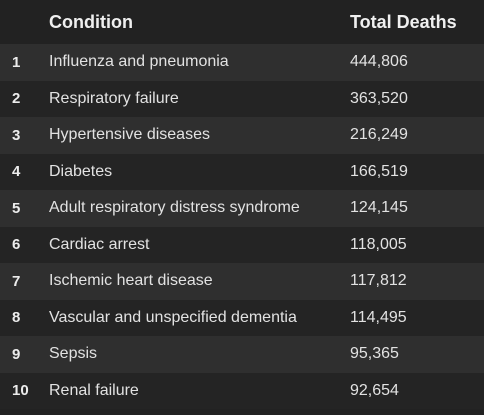 Image resolution: width=484 pixels, height=415 pixels. I want to click on row-total-deaths: 118,005, so click(378, 244).